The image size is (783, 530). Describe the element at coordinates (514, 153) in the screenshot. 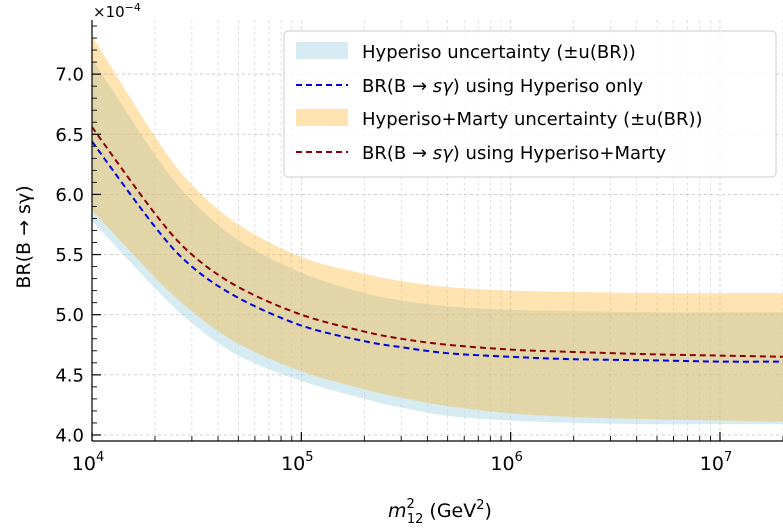

I see `legend-label-marty-line: BR(B → sγ) using Hyperiso+Marty` at that location.